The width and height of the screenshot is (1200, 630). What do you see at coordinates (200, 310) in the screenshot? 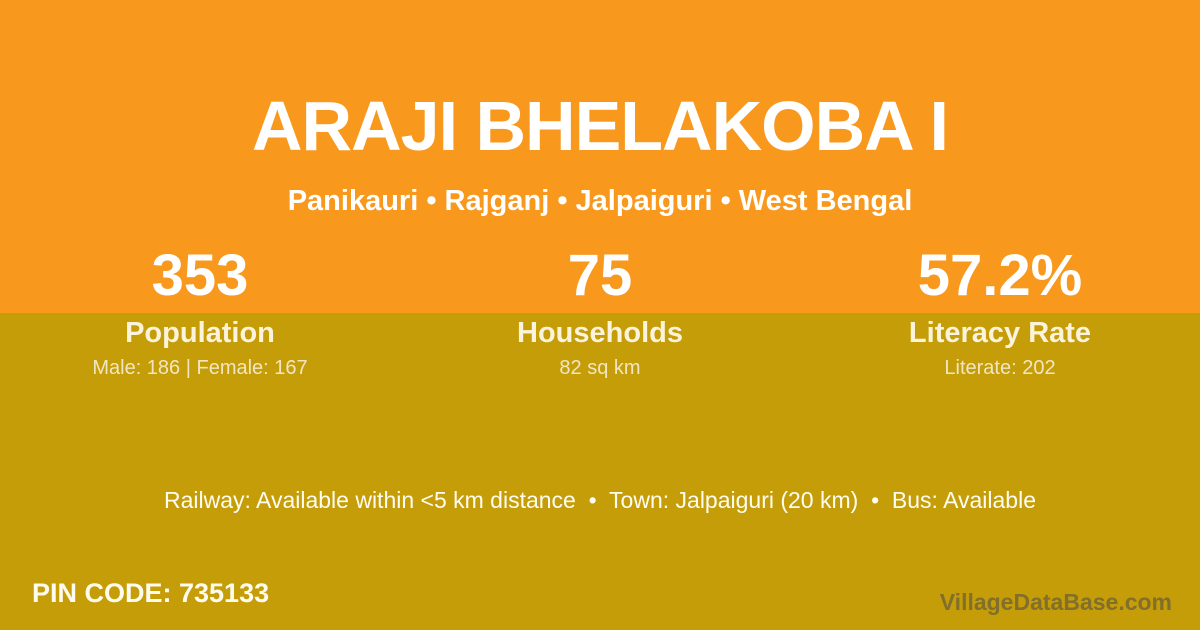
I see `stat-population: 353 Population Male: 186 | Female: 167` at bounding box center [200, 310].